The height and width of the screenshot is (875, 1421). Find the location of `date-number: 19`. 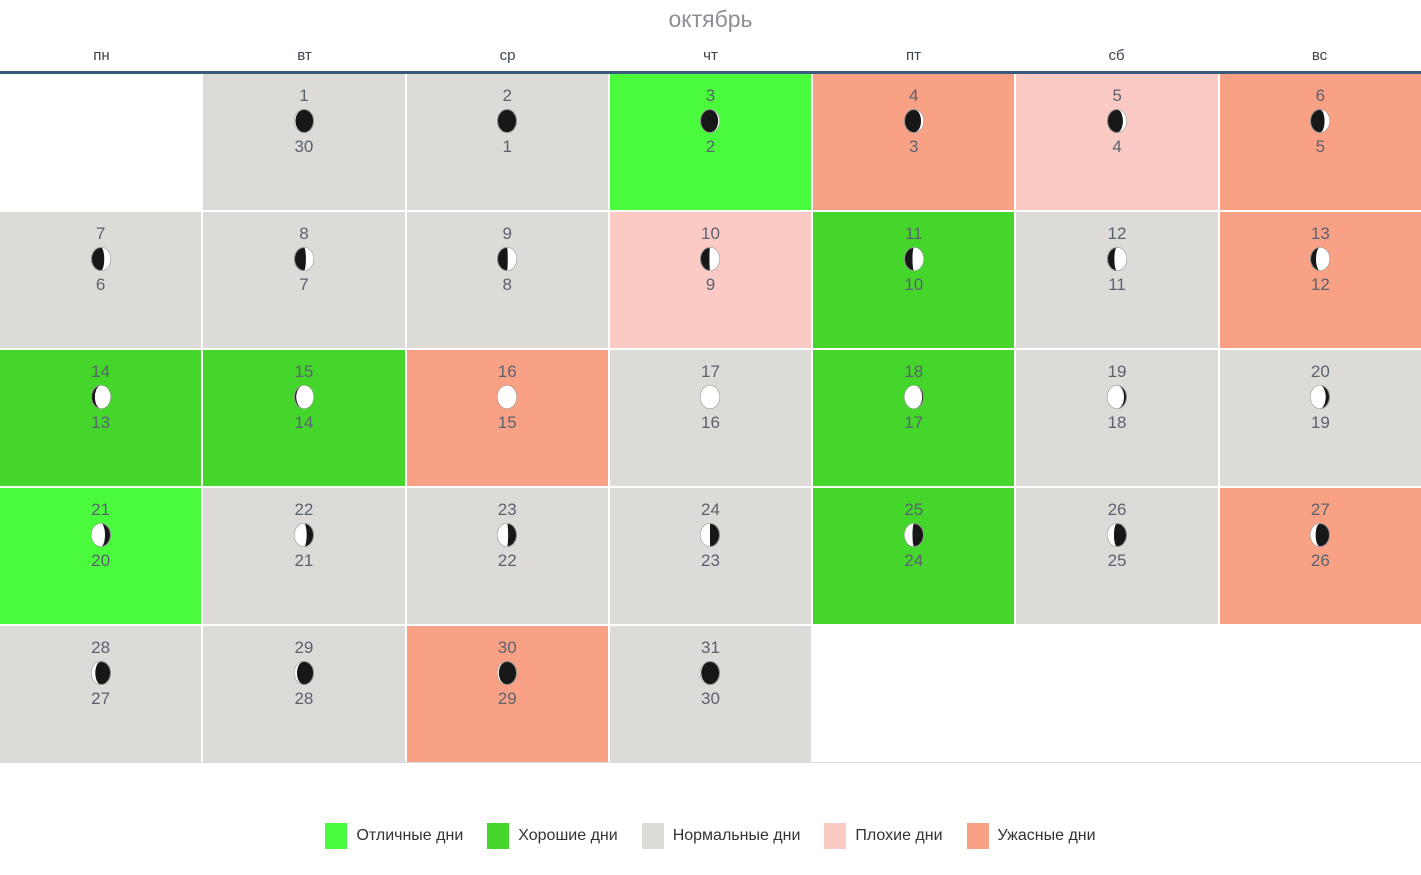

date-number: 19 is located at coordinates (1117, 371).